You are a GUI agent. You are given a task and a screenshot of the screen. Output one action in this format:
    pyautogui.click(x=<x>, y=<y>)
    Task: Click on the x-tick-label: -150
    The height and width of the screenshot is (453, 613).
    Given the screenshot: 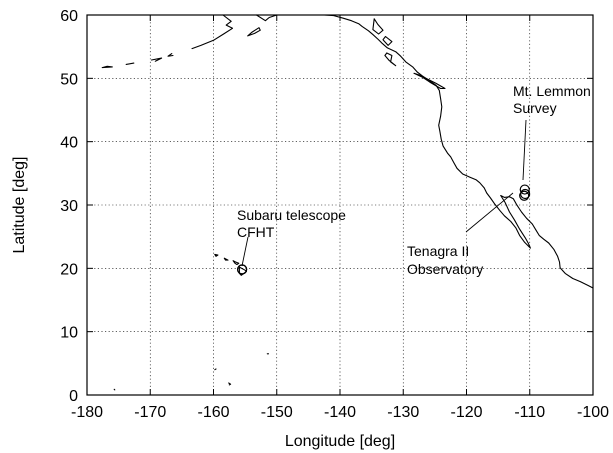 What is the action you would take?
    pyautogui.click(x=277, y=412)
    